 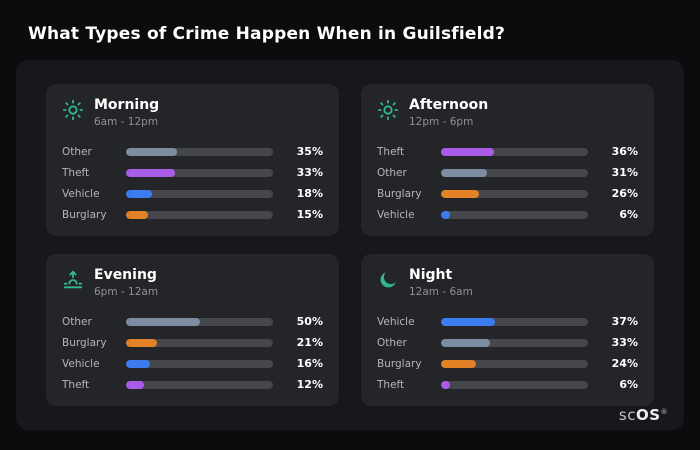 I want to click on card-heading: Afternoon 12pm - 6pm, so click(x=448, y=112).